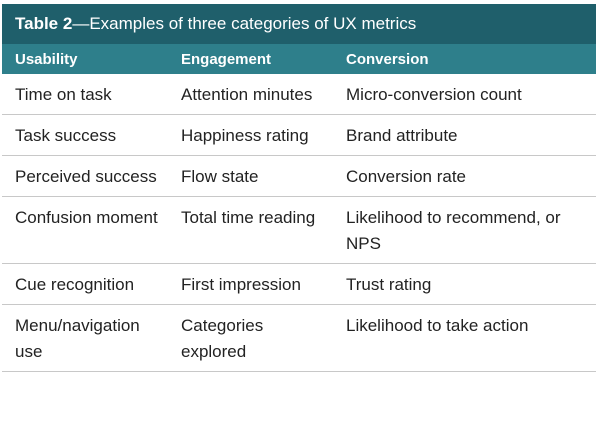  I want to click on table-cell: Conversion rate, so click(464, 176).